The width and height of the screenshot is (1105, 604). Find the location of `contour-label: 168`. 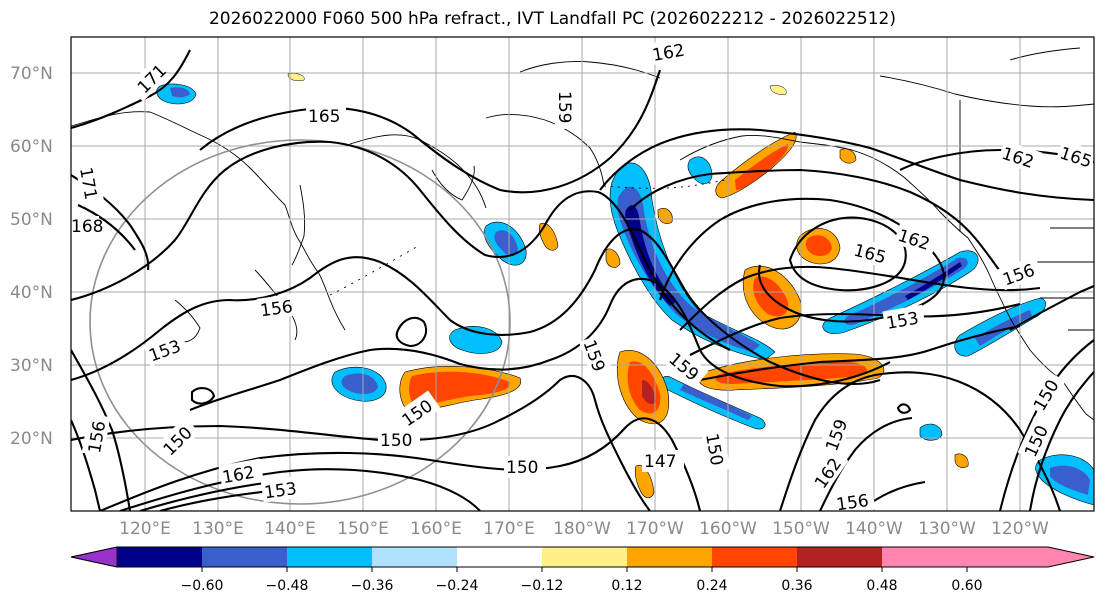

contour-label: 168 is located at coordinates (87, 227).